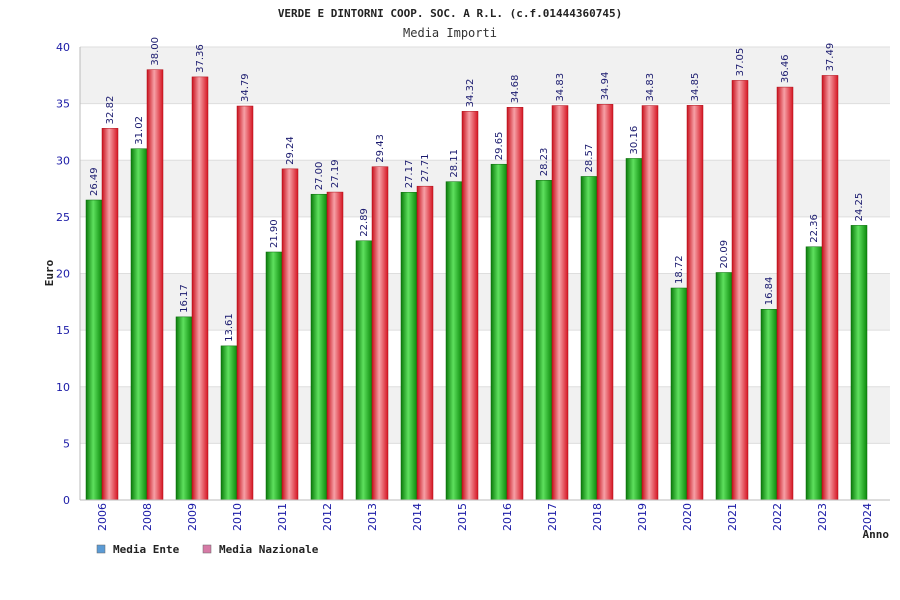 Image resolution: width=900 pixels, height=600 pixels. I want to click on data-label: 29.24, so click(290, 150).